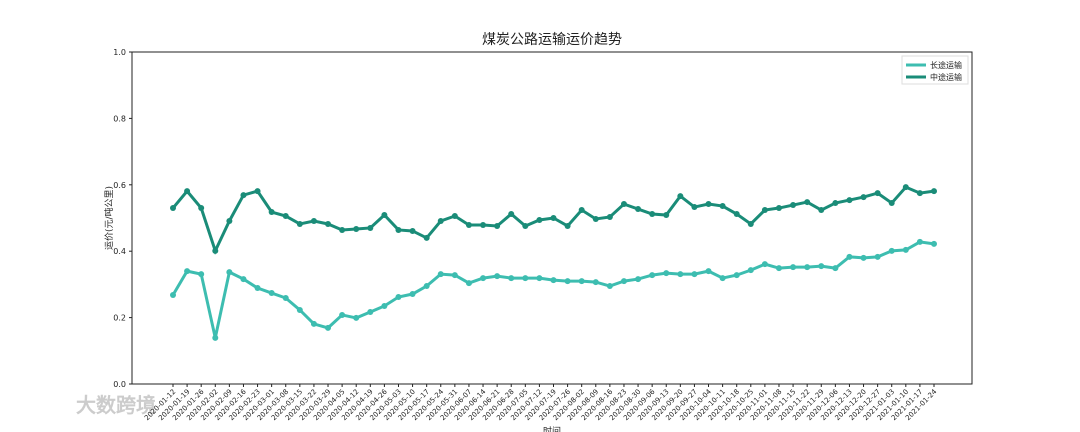 This screenshot has width=1080, height=432. What do you see at coordinates (552, 40) in the screenshot?
I see `chart-title: 煤炭公路运输运价趋势` at bounding box center [552, 40].